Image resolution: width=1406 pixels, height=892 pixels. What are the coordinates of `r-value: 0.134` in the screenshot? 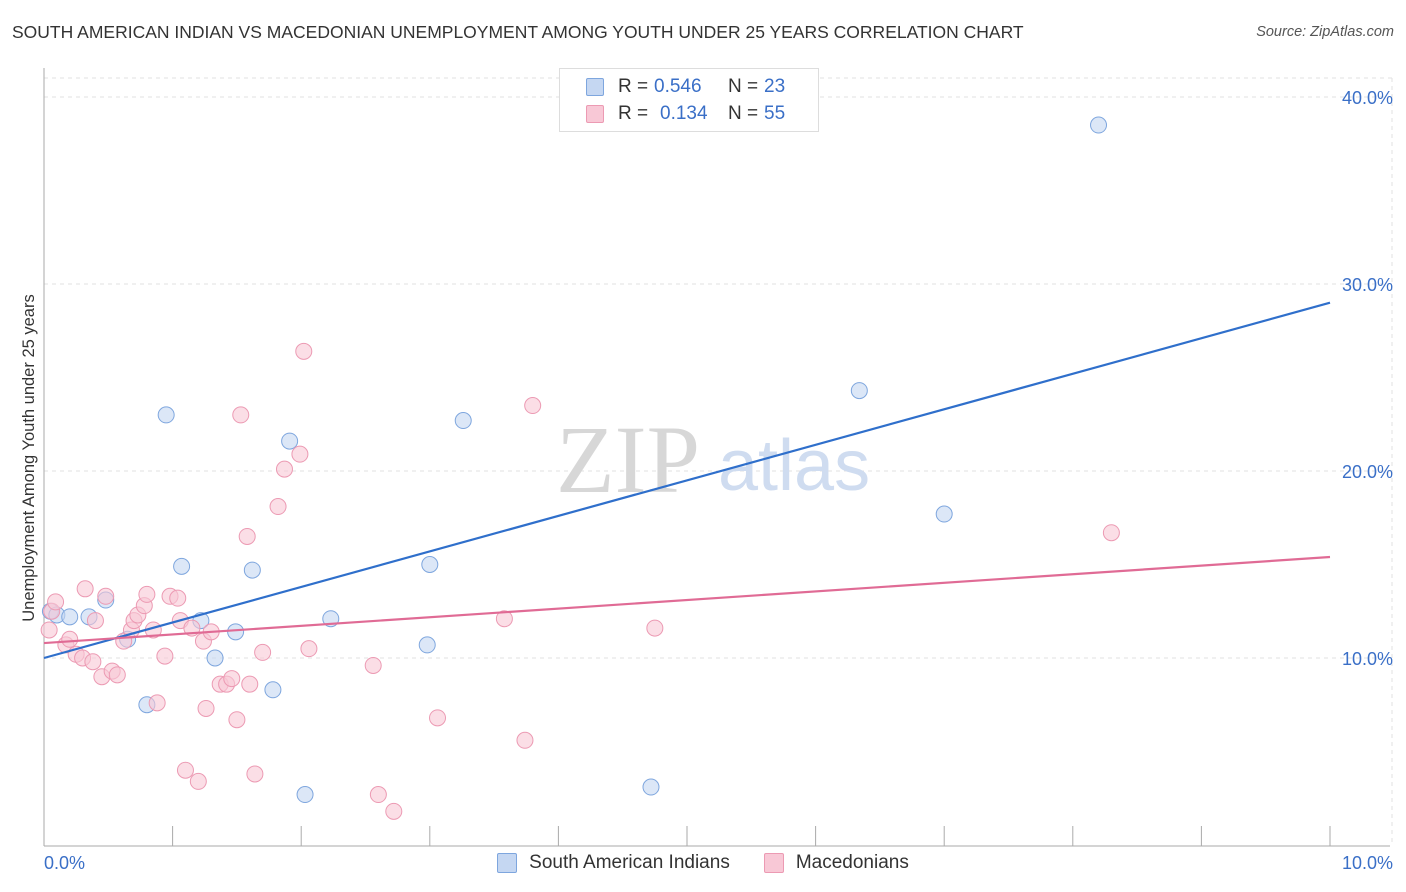 It's located at (684, 113).